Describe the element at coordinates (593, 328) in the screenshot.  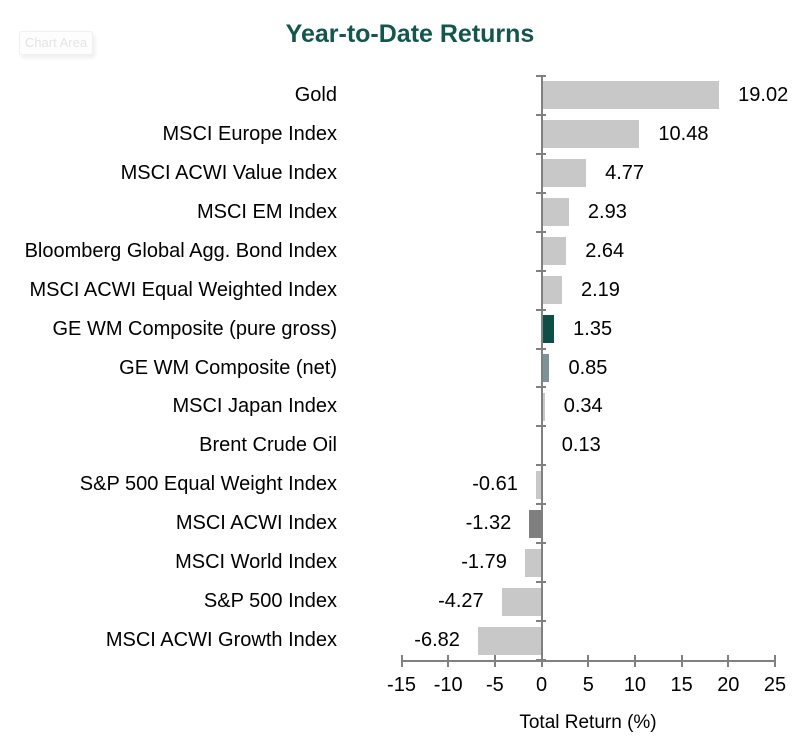
I see `value-label-ge-wm-composite-pure-gross: 1.35` at that location.